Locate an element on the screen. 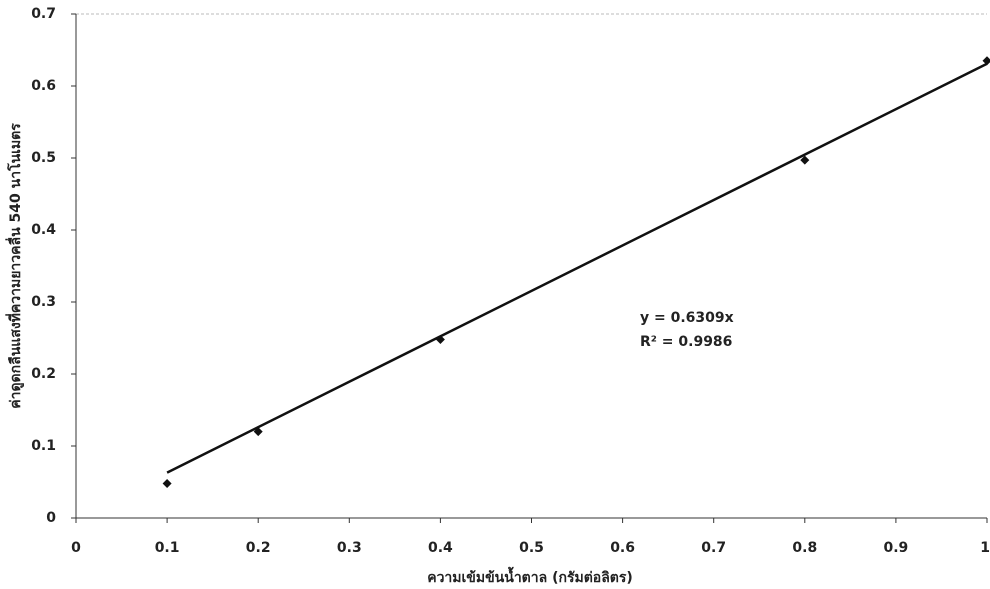 This screenshot has width=990, height=589. x-tick-label: 0.6 is located at coordinates (622, 548).